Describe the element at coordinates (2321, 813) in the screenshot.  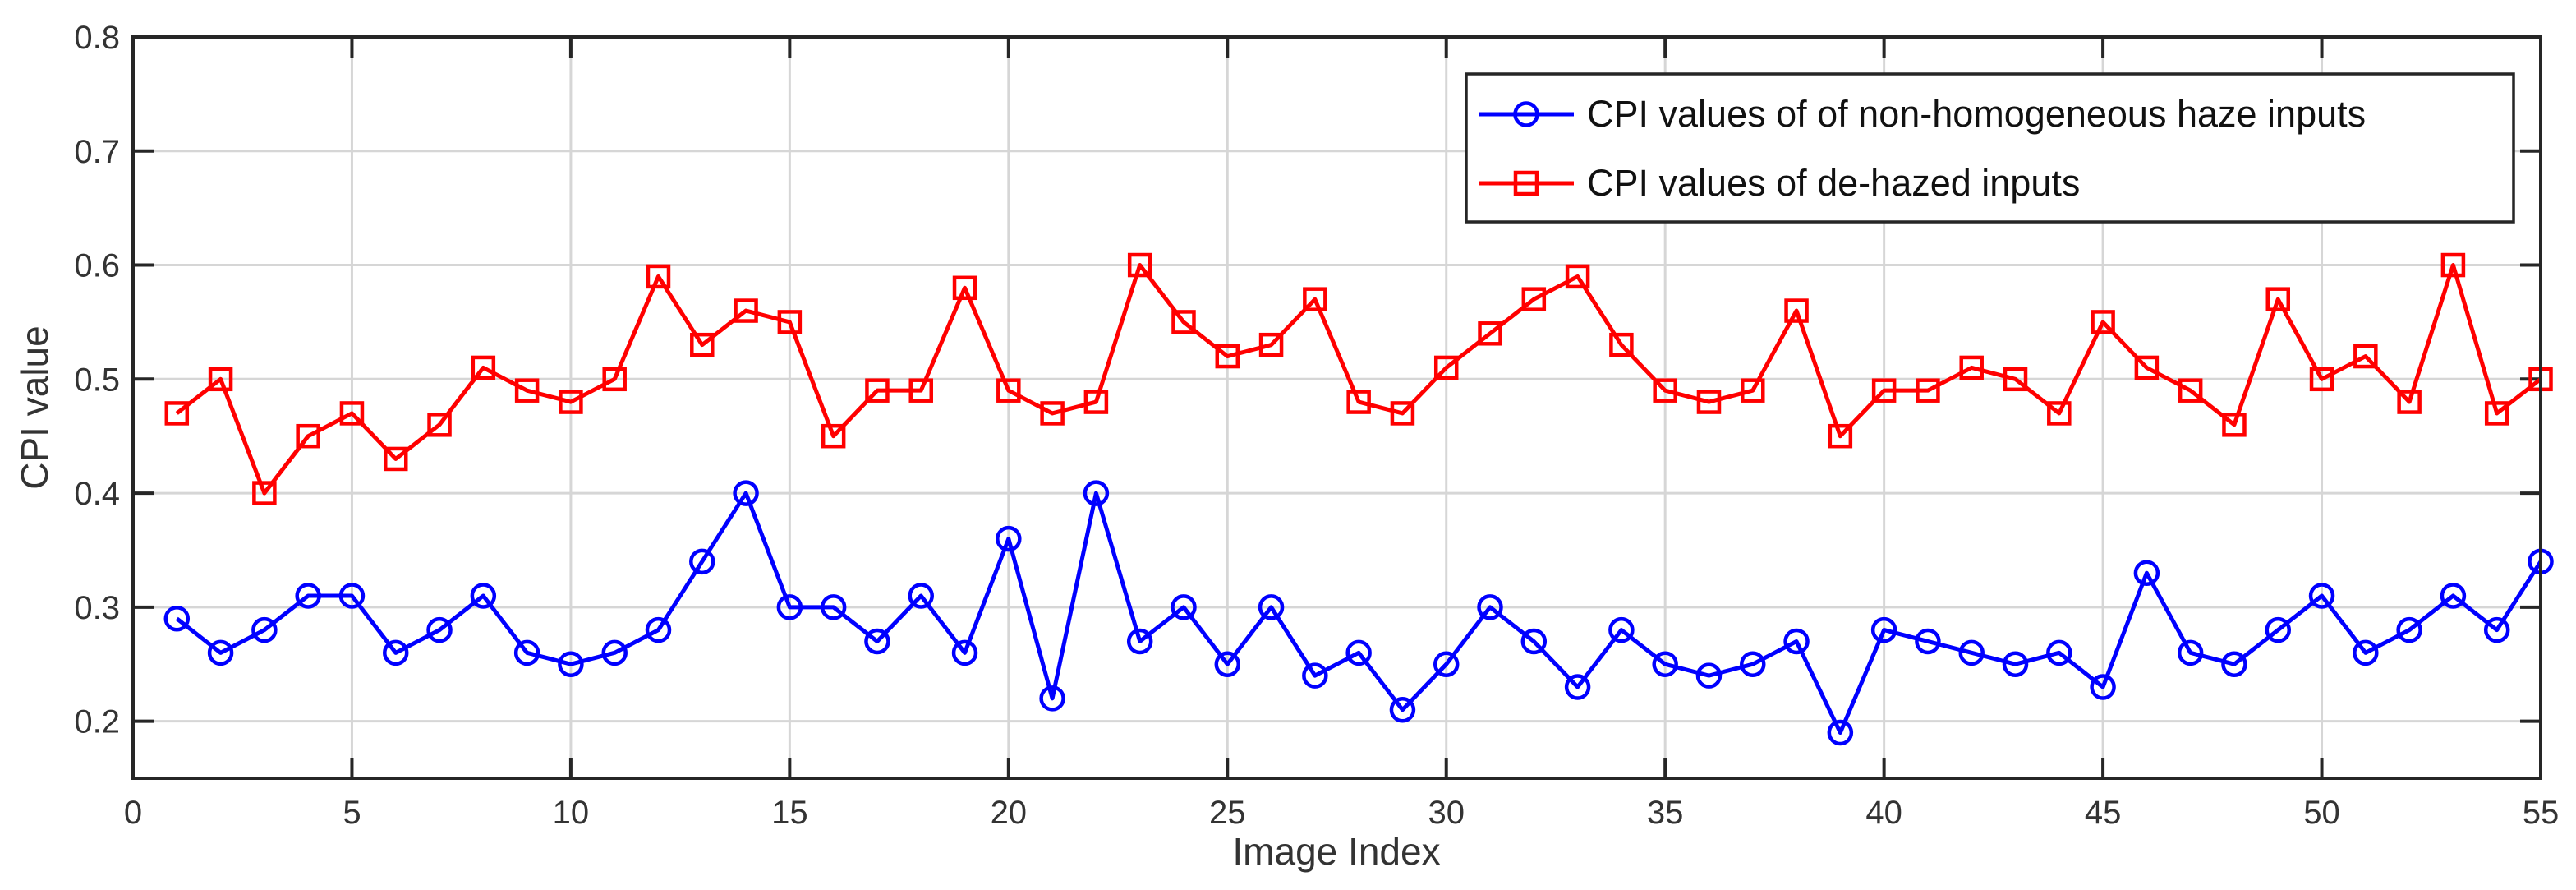
I see `x-tick-label-50: 50` at that location.